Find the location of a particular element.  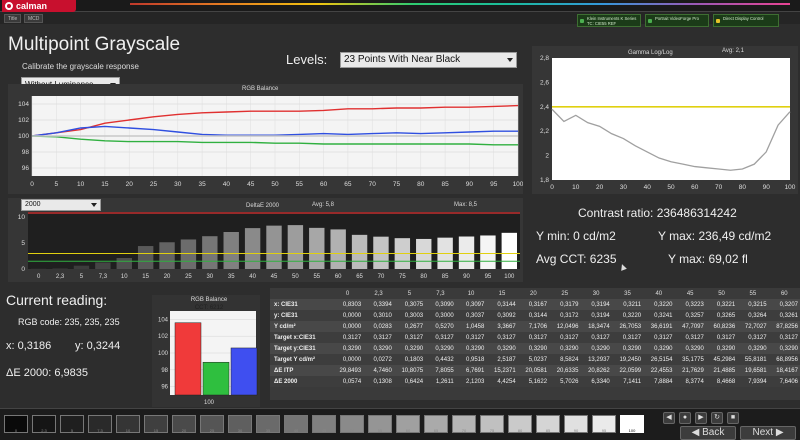

x-tick-label: 7,3 is located at coordinates (103, 277).